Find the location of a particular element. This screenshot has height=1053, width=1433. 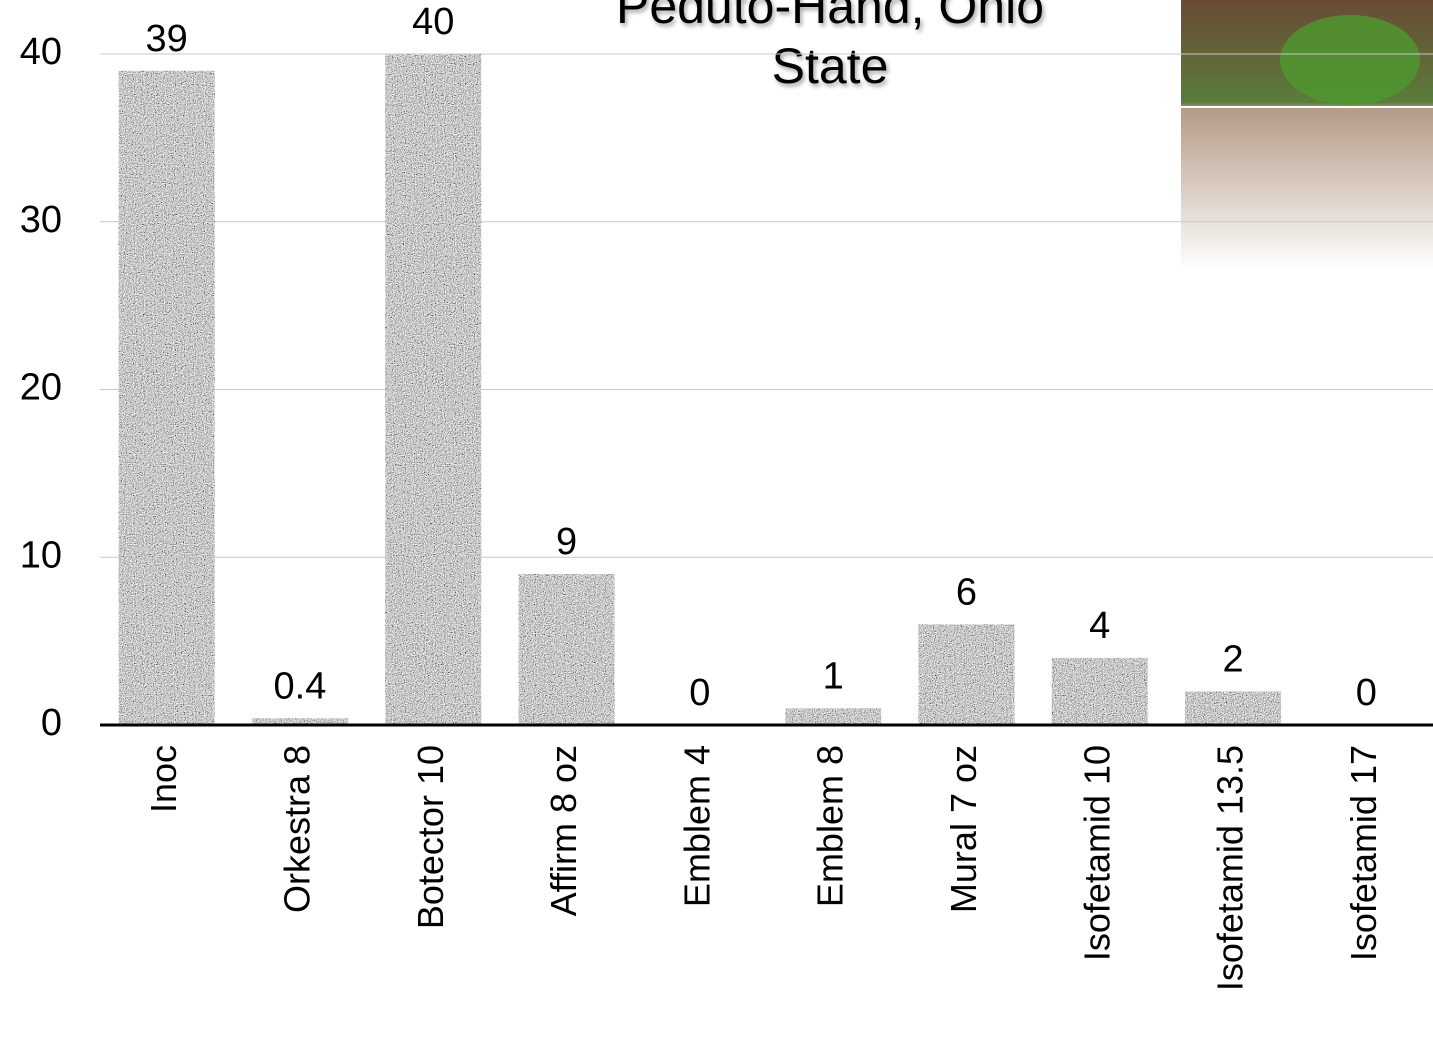

x-tick-label: Emblem 8 is located at coordinates (830, 826).